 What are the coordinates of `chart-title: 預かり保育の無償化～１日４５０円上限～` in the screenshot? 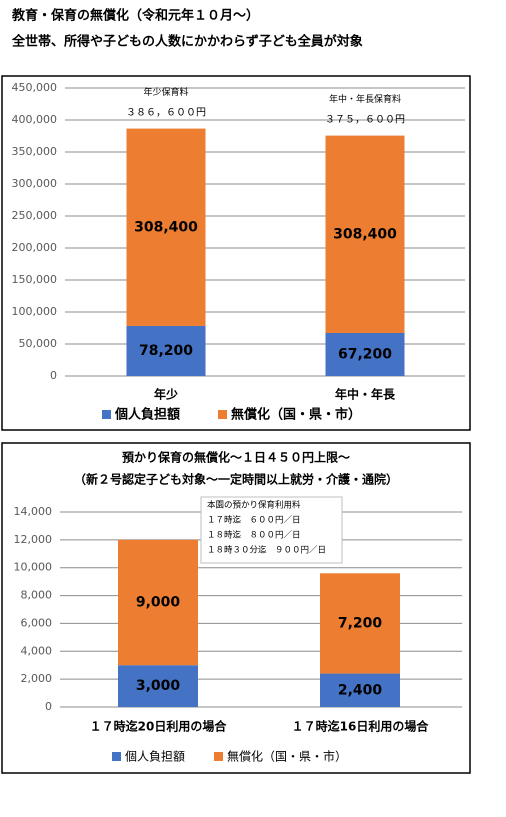 It's located at (236, 457).